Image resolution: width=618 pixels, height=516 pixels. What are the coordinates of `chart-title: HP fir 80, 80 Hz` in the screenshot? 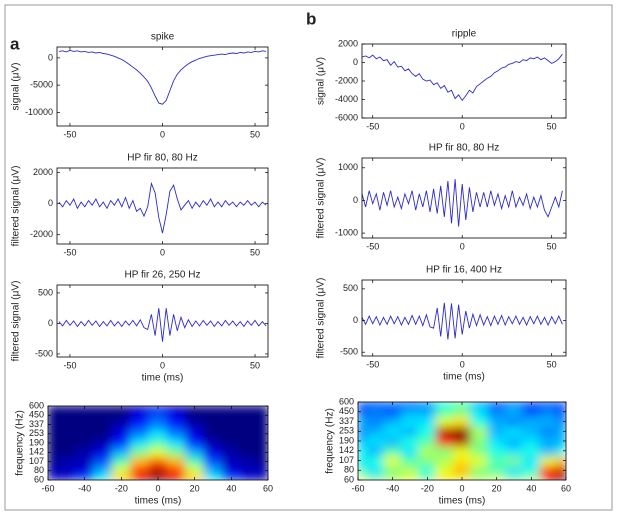 It's located at (464, 148).